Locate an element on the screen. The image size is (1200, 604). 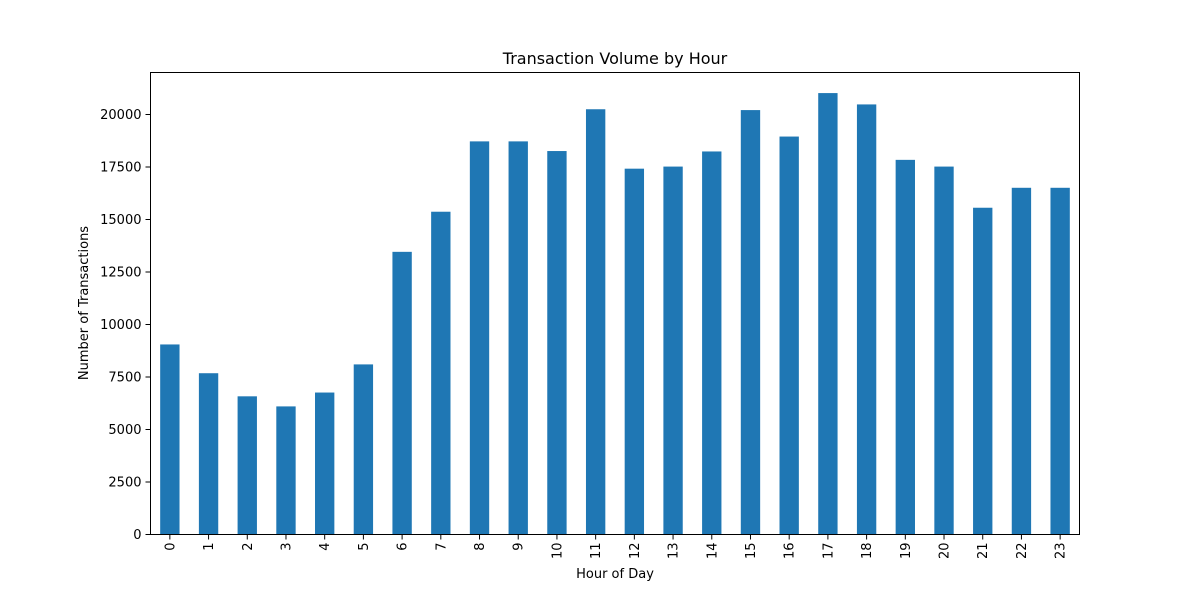
y-axis-ticks: 0 2500 5000 7500 10000 12500 15000 17500 20000 is located at coordinates (125, 325).